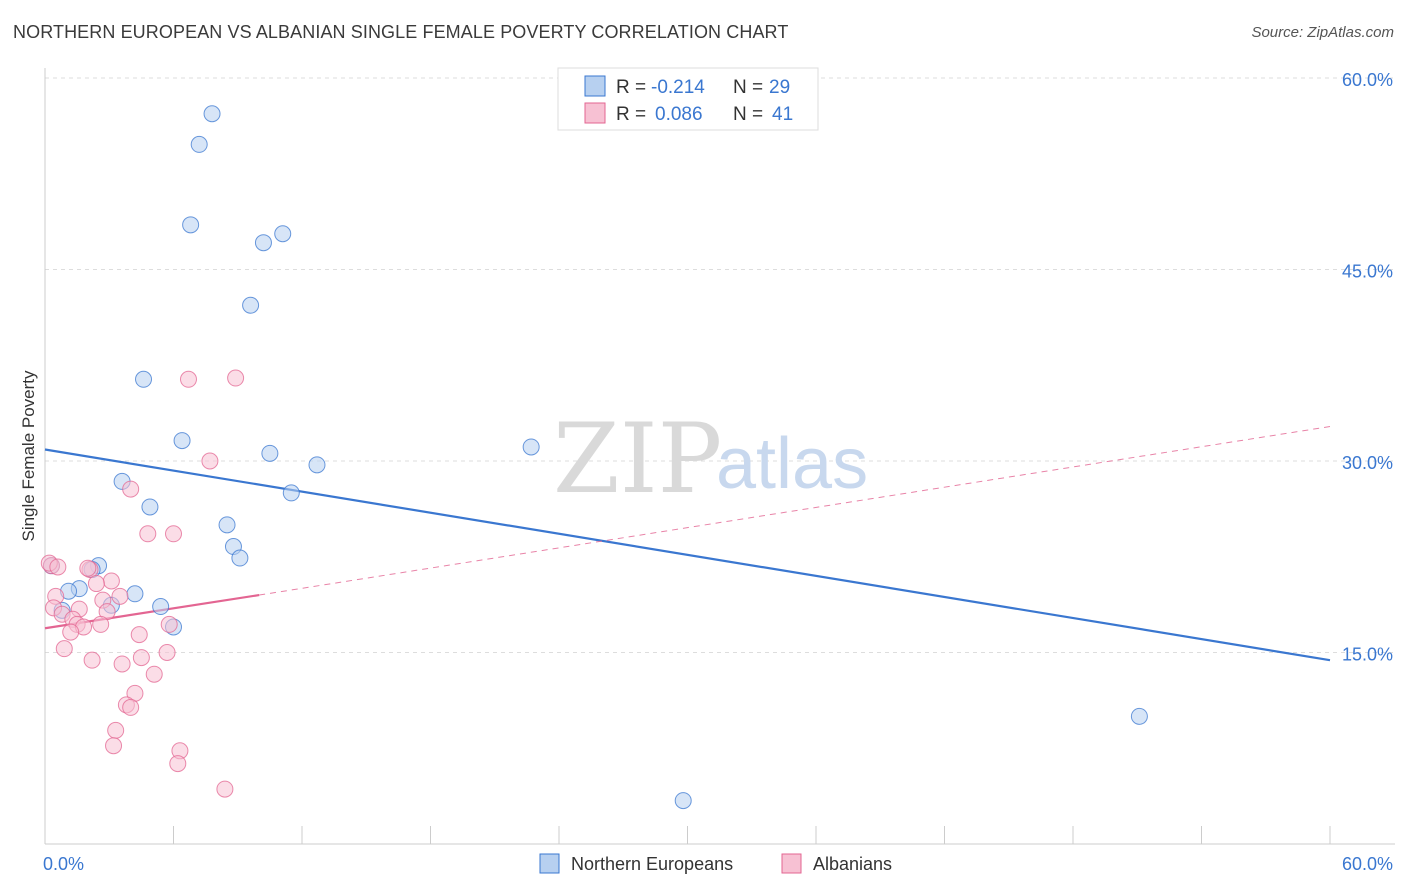 The image size is (1406, 892). I want to click on y-tick-label: 15.0%, so click(1367, 655).